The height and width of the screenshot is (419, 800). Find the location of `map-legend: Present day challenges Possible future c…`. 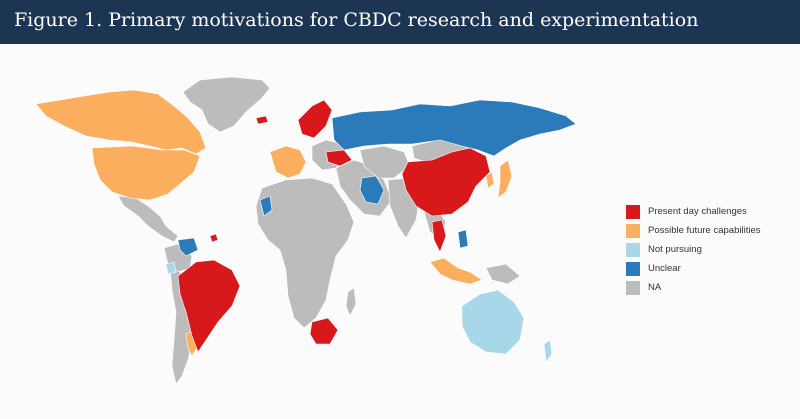

map-legend: Present day challenges Possible future c… is located at coordinates (693, 249).